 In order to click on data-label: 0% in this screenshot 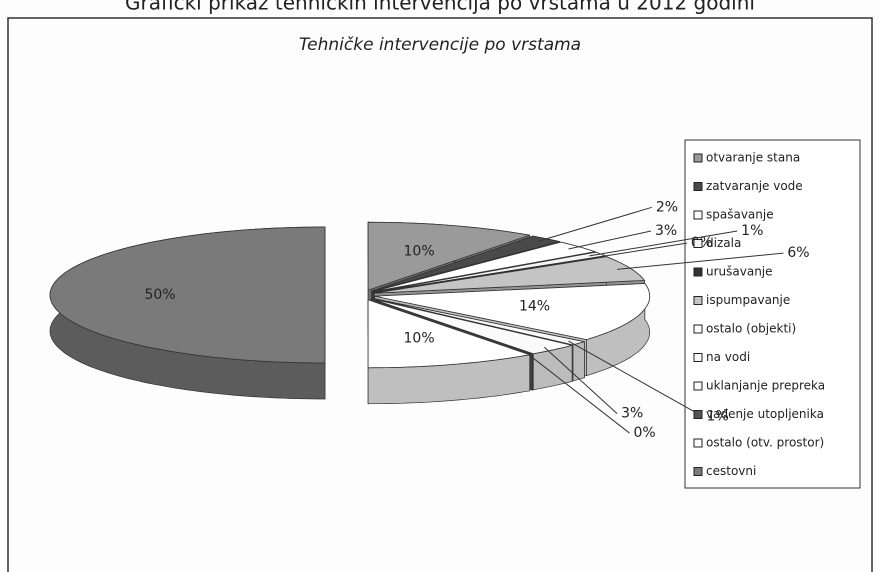, I will do `click(645, 433)`.